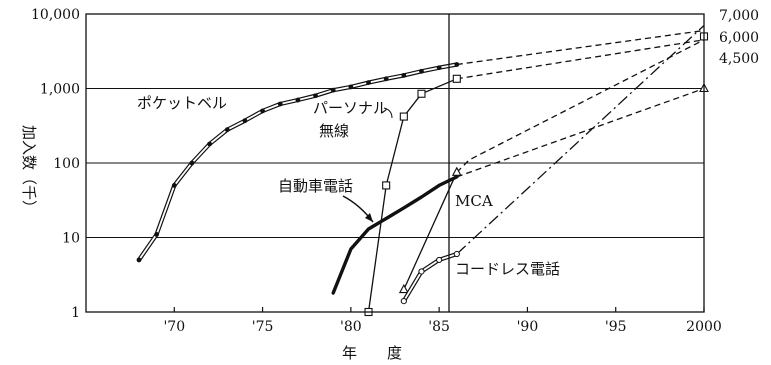  What do you see at coordinates (704, 327) in the screenshot?
I see `x-tick-label: 2000` at bounding box center [704, 327].